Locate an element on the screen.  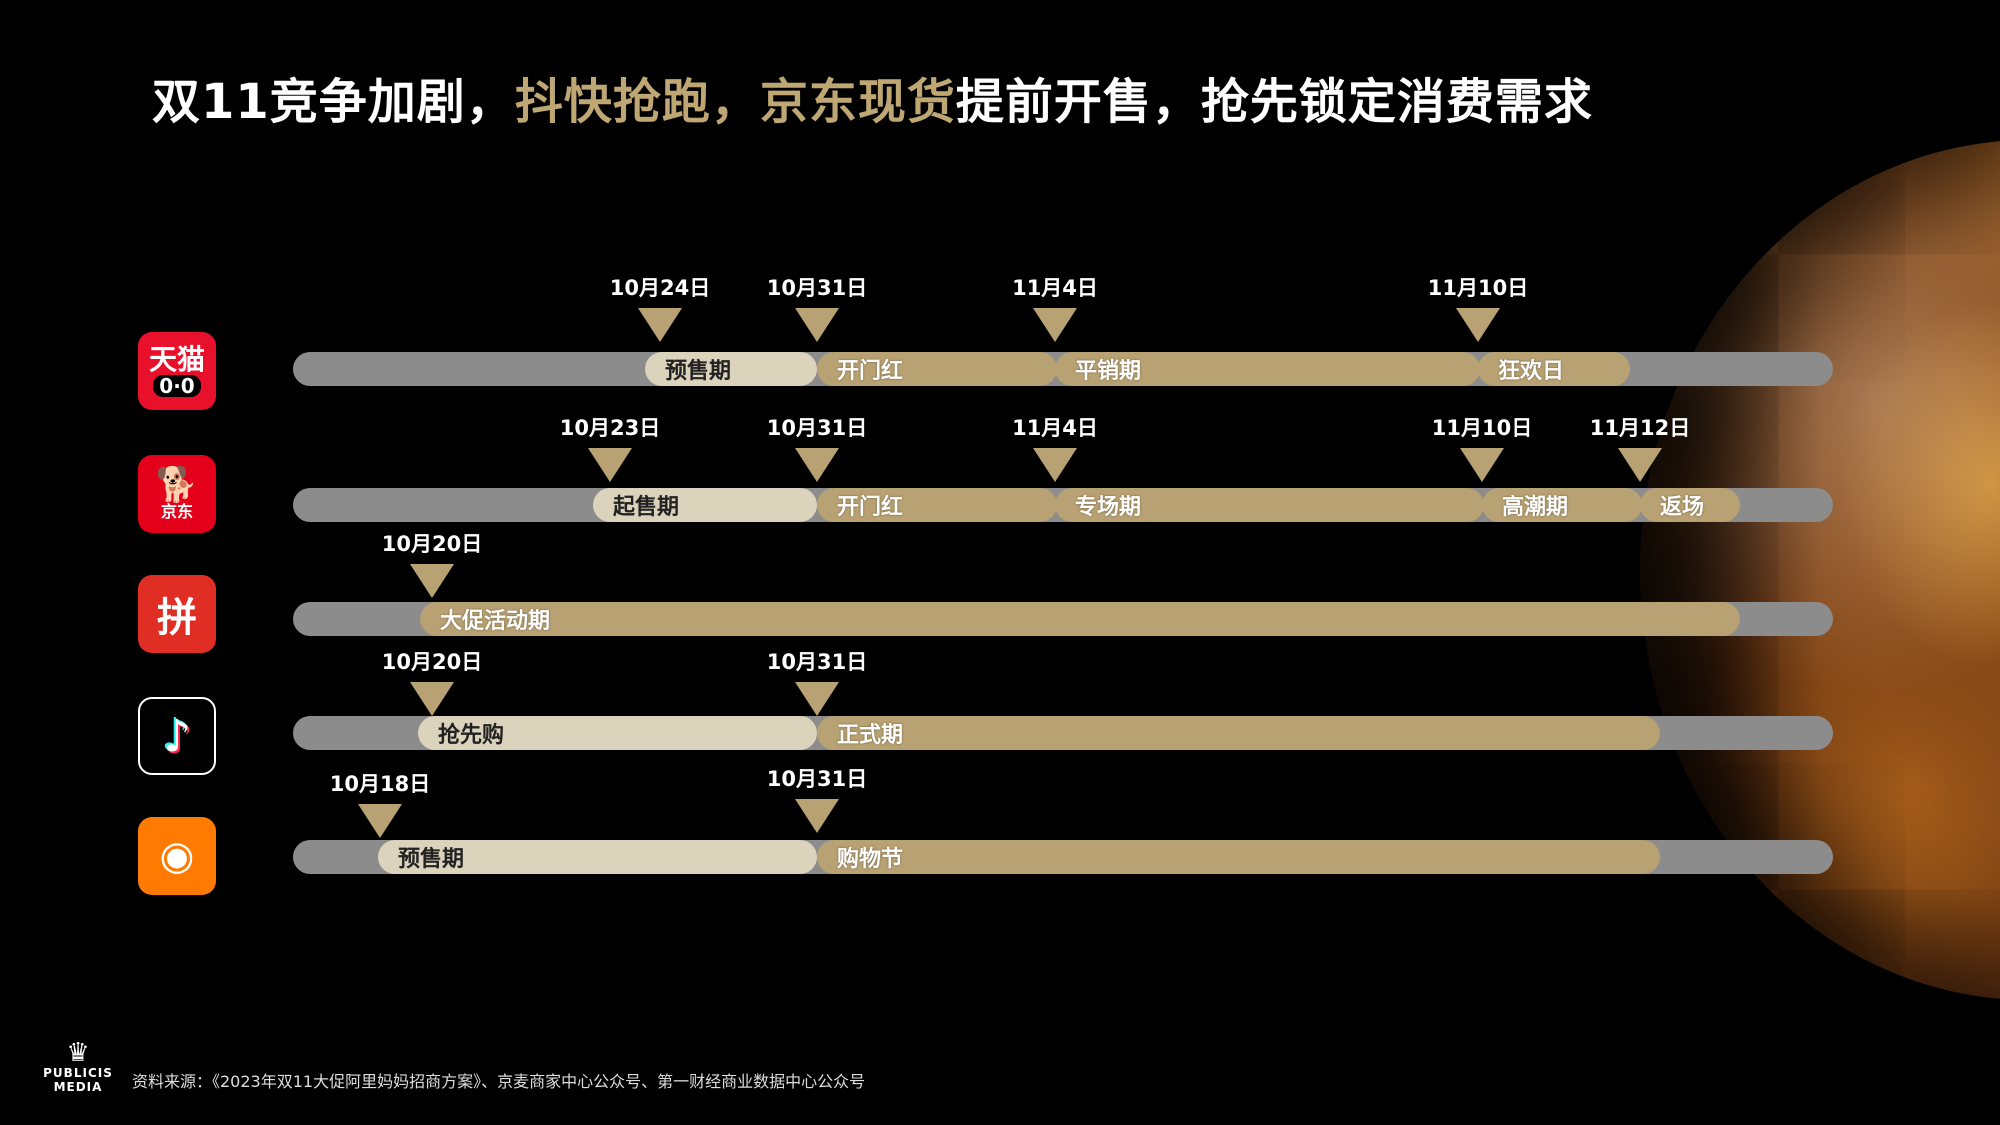
jd-phase-start-label: 起售期 is located at coordinates (646, 507).